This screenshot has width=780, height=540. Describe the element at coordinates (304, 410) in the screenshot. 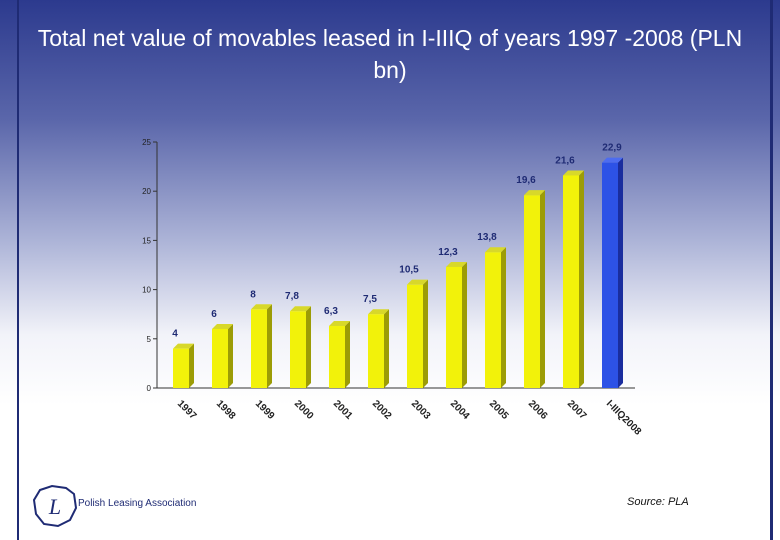

I see `x-tick-label: 2000` at that location.